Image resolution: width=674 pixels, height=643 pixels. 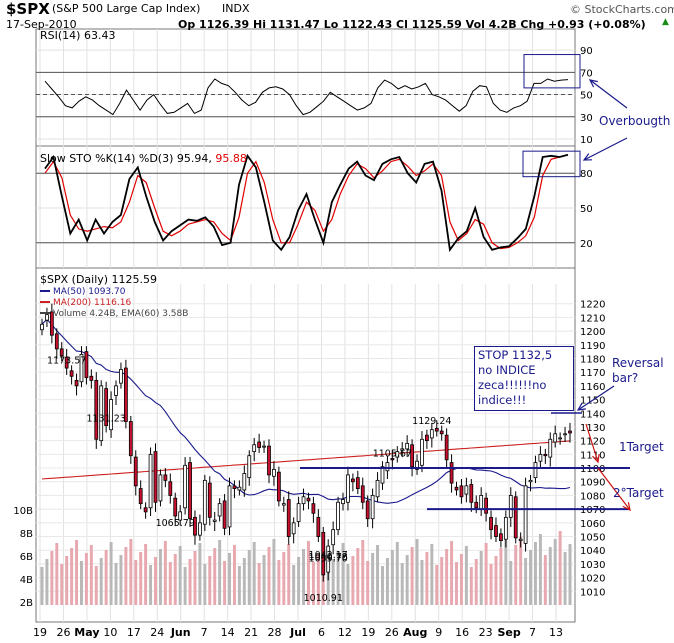 What do you see at coordinates (126, 8) in the screenshot?
I see `index-name: (S&P 500 Large Cap Index)` at bounding box center [126, 8].